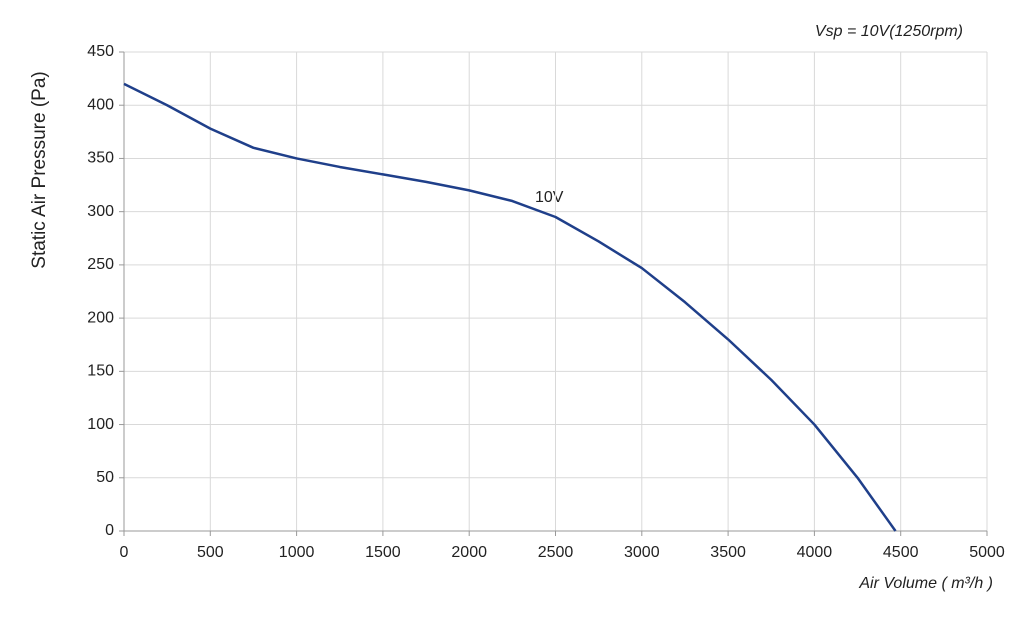 The image size is (1024, 617). Describe the element at coordinates (100, 317) in the screenshot. I see `y-tick-label: 200` at that location.